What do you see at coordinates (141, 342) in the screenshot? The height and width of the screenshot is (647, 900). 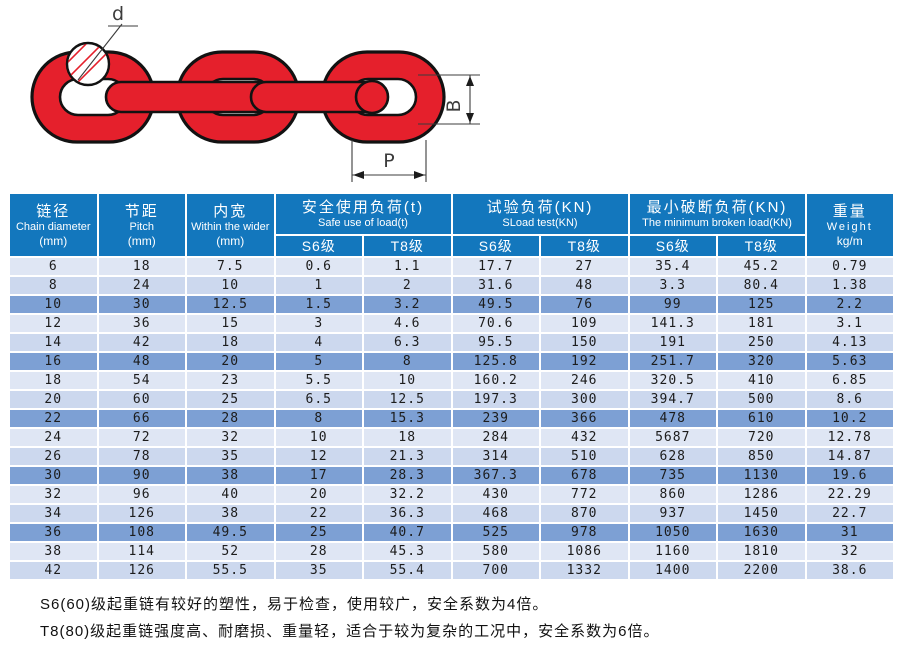 I see `table-cell: 42` at bounding box center [141, 342].